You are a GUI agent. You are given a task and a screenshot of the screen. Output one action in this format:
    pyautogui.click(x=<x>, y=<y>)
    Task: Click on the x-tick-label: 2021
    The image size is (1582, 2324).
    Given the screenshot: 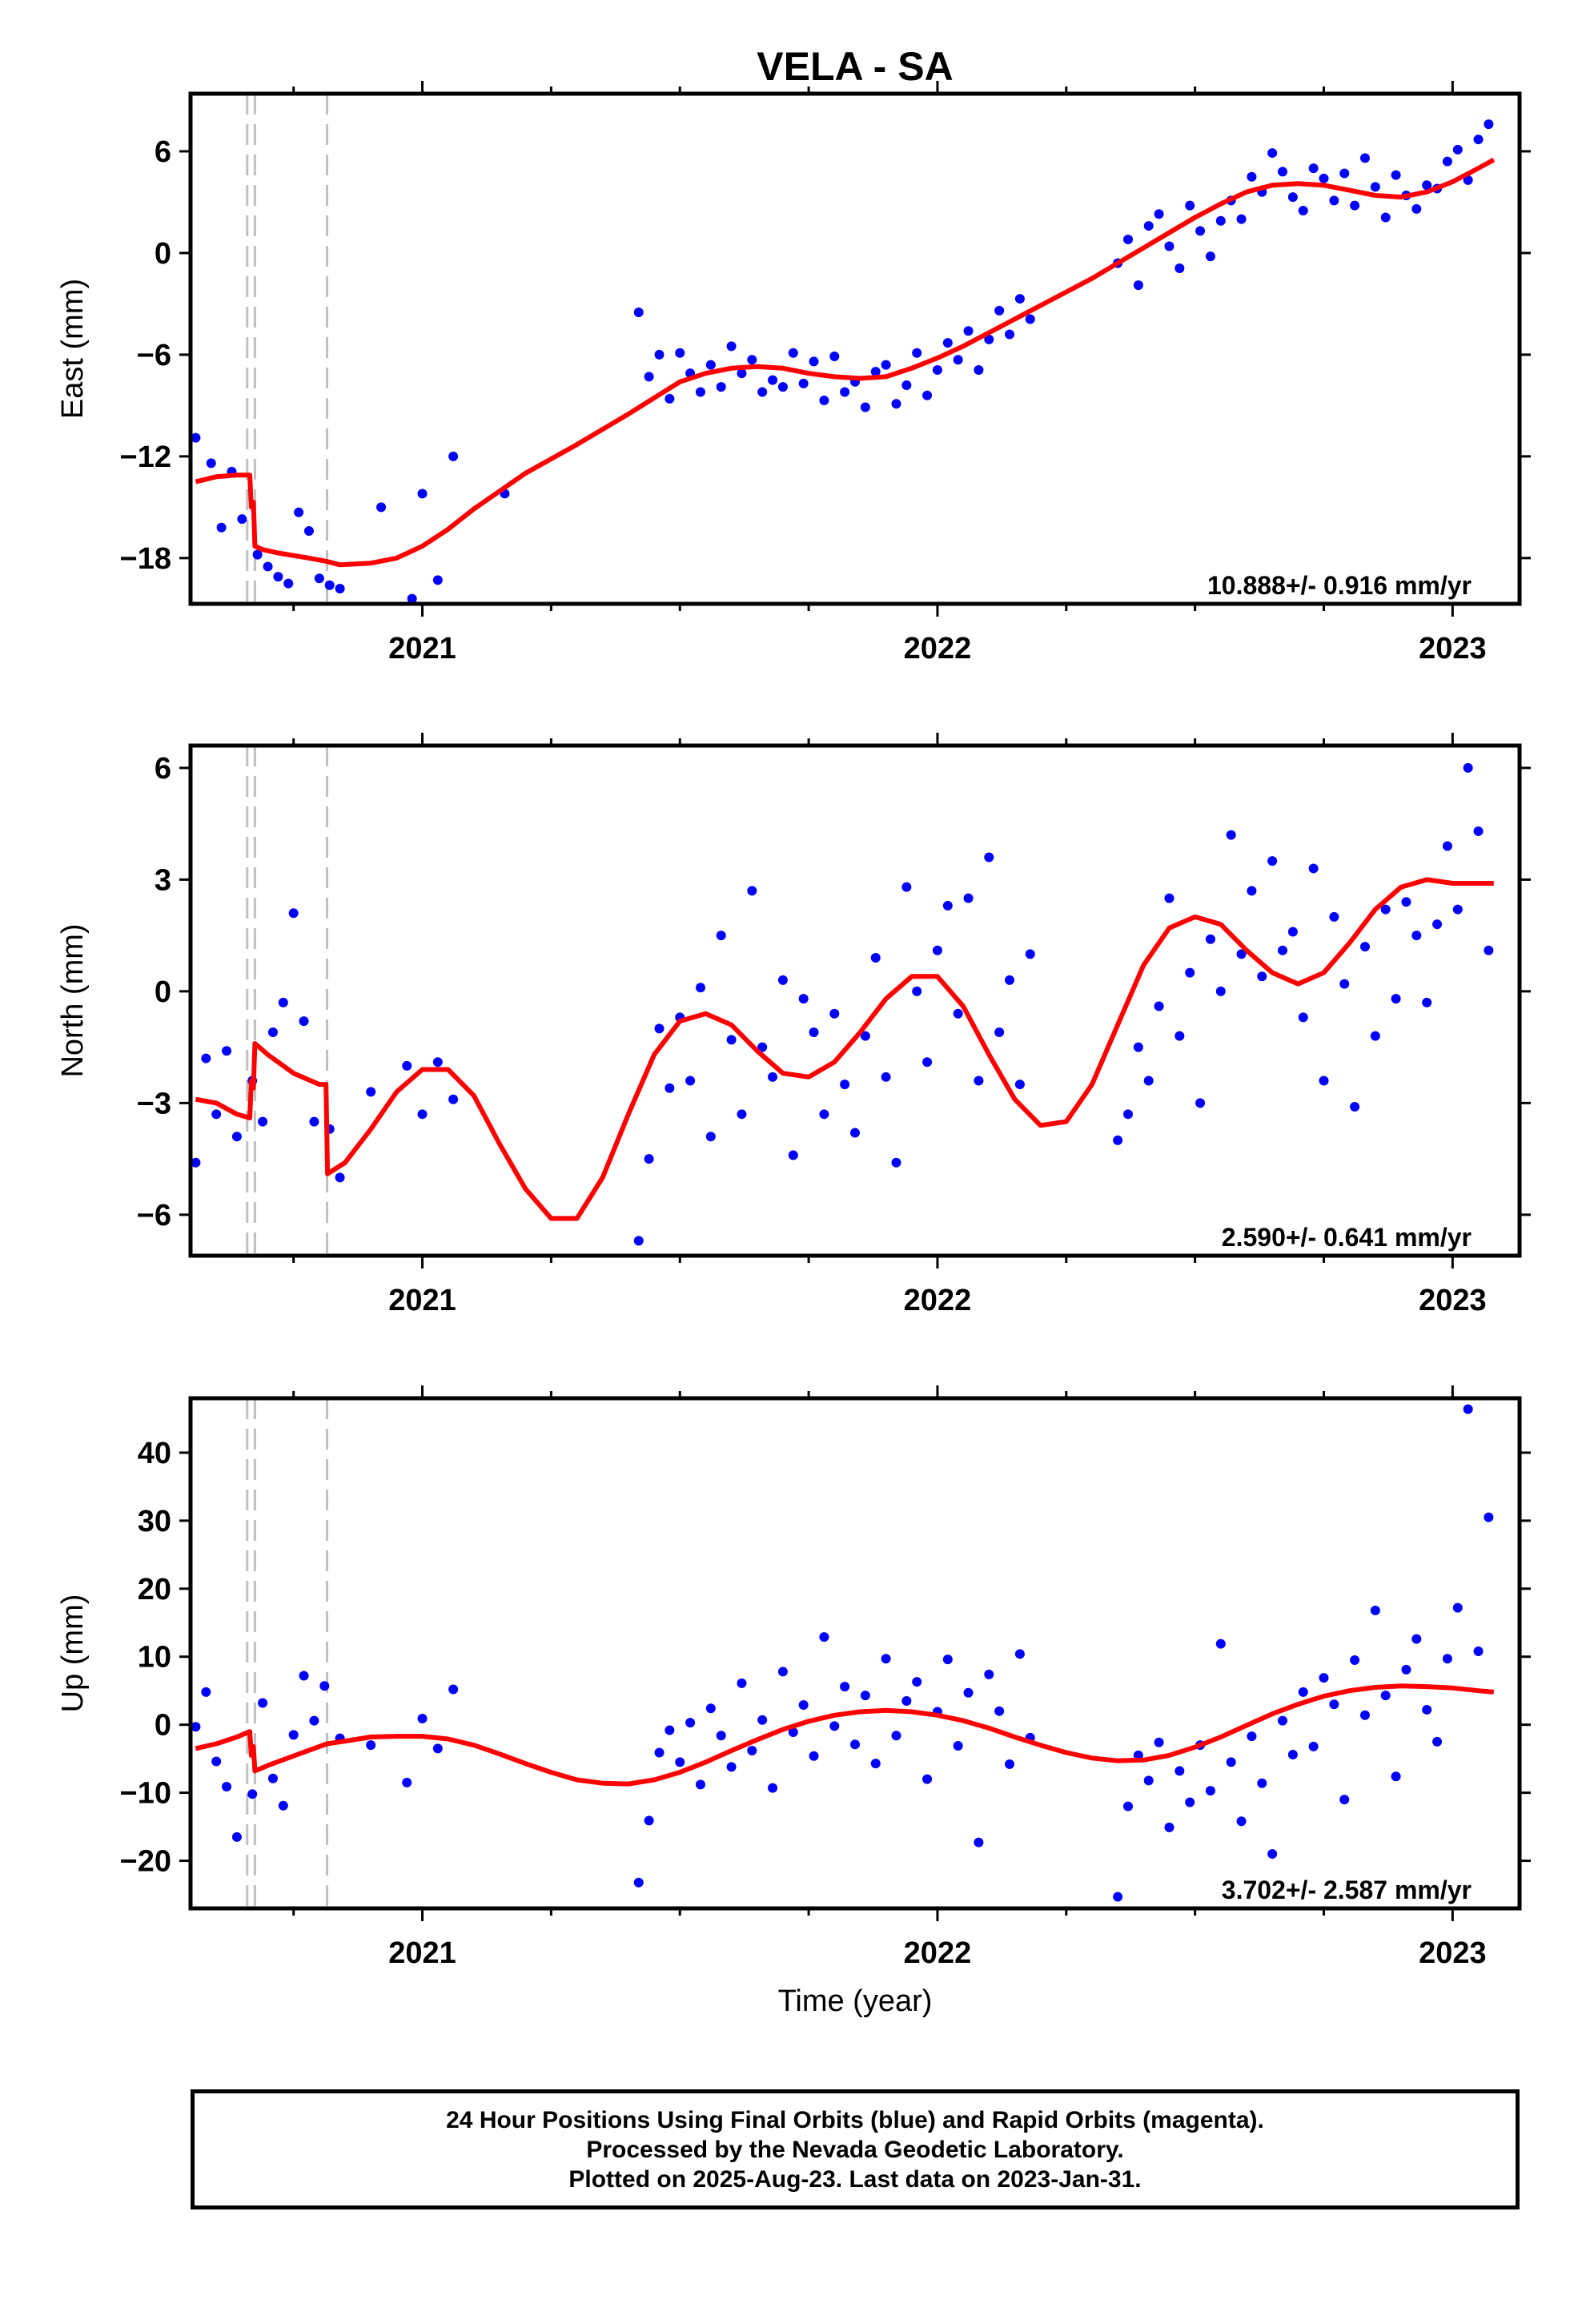 What is the action you would take?
    pyautogui.click(x=422, y=648)
    